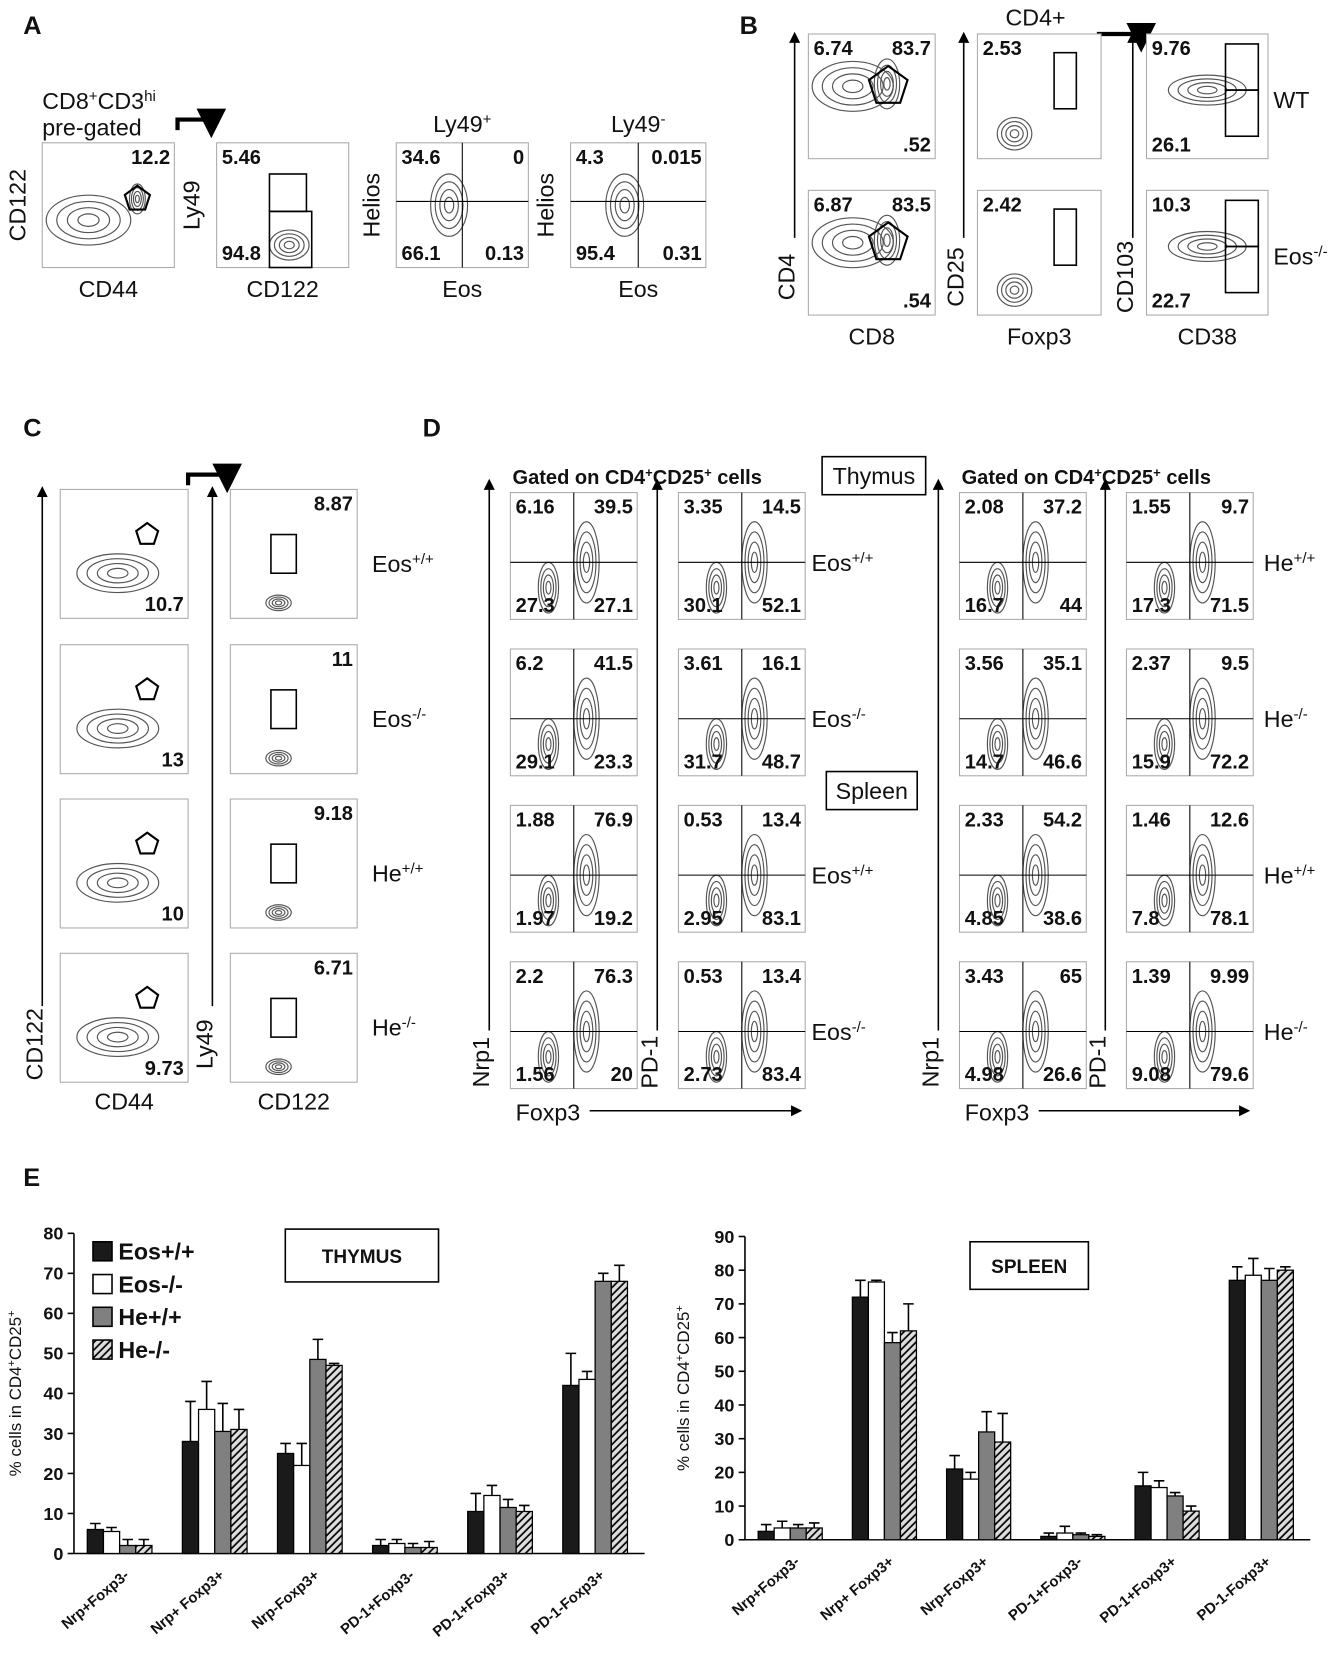 This screenshot has width=1342, height=1653. What do you see at coordinates (530, 977) in the screenshot?
I see `gate-percent: 2.2` at bounding box center [530, 977].